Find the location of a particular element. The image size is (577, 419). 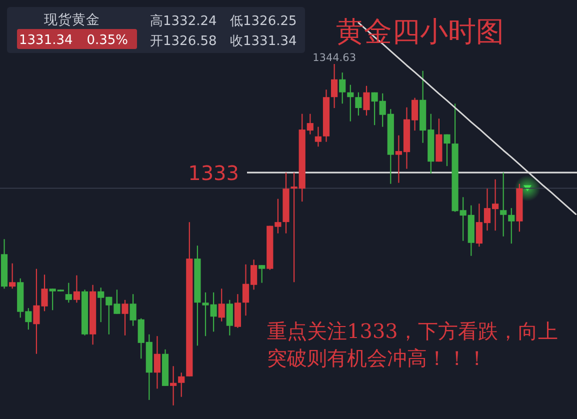

text: 1331.34 is located at coordinates (46, 40).